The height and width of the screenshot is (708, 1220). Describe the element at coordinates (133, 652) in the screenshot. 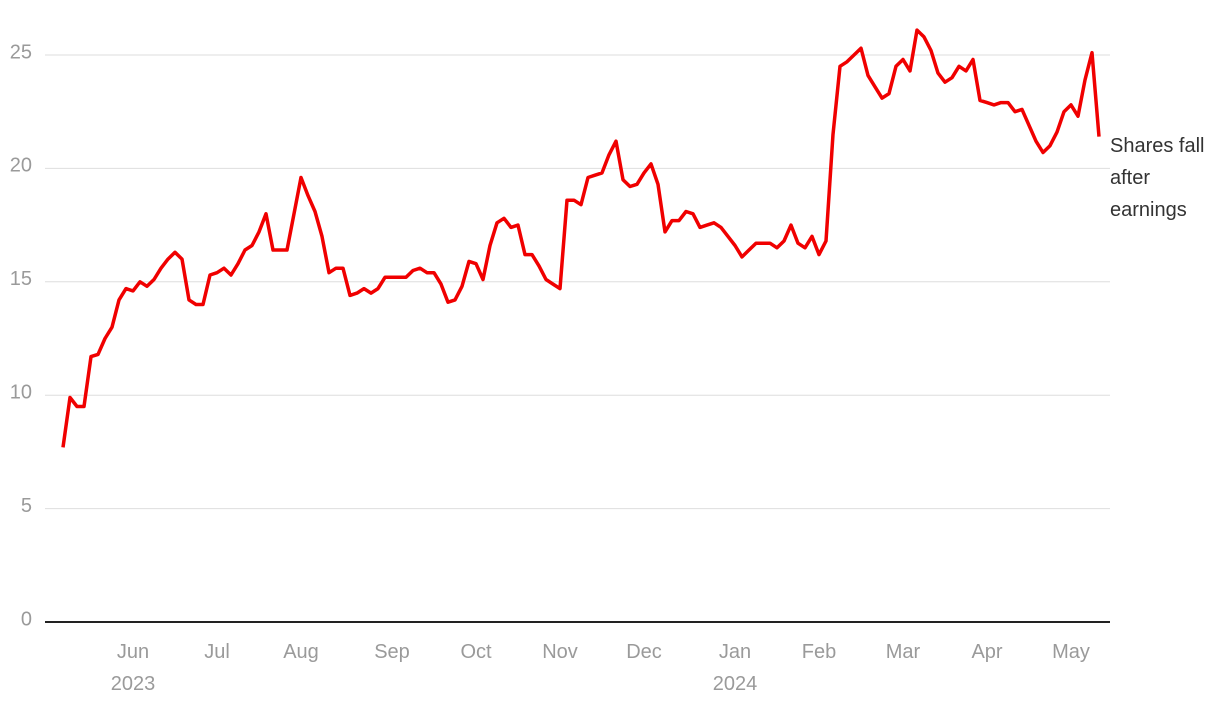

I see `x-tick-label: Jun` at that location.